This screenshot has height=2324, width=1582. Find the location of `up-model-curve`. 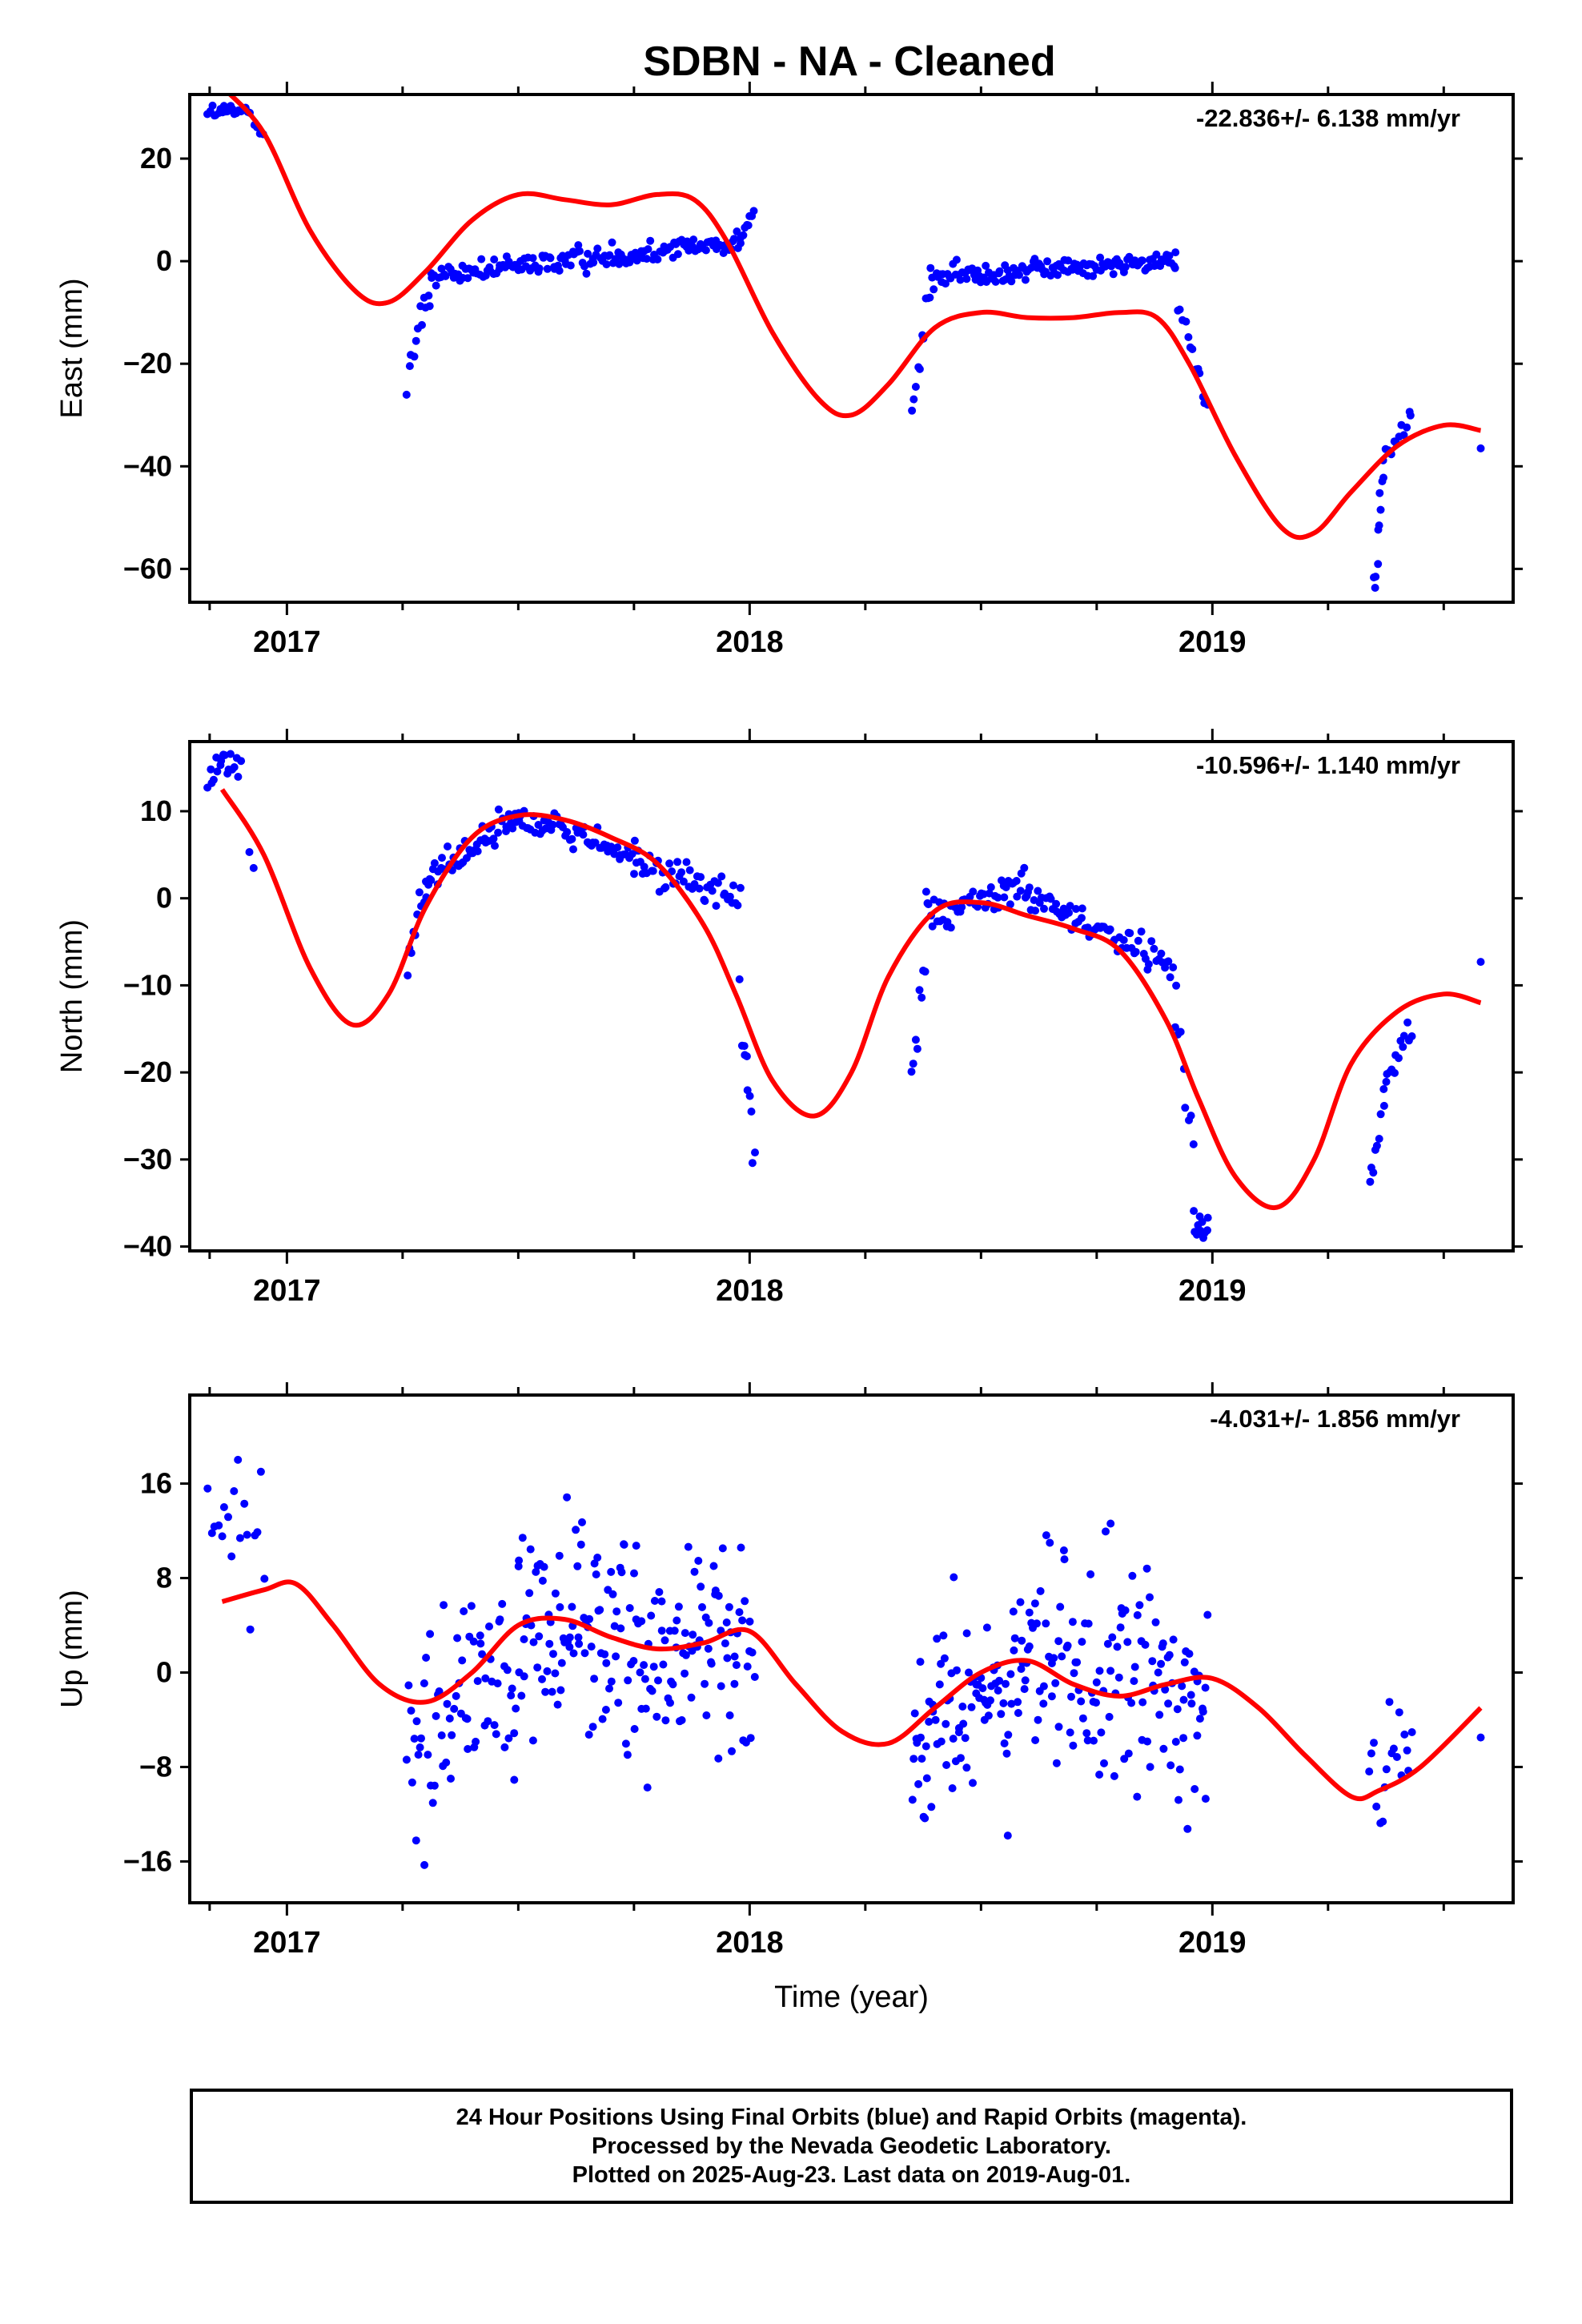

up-model-curve is located at coordinates (852, 1690).